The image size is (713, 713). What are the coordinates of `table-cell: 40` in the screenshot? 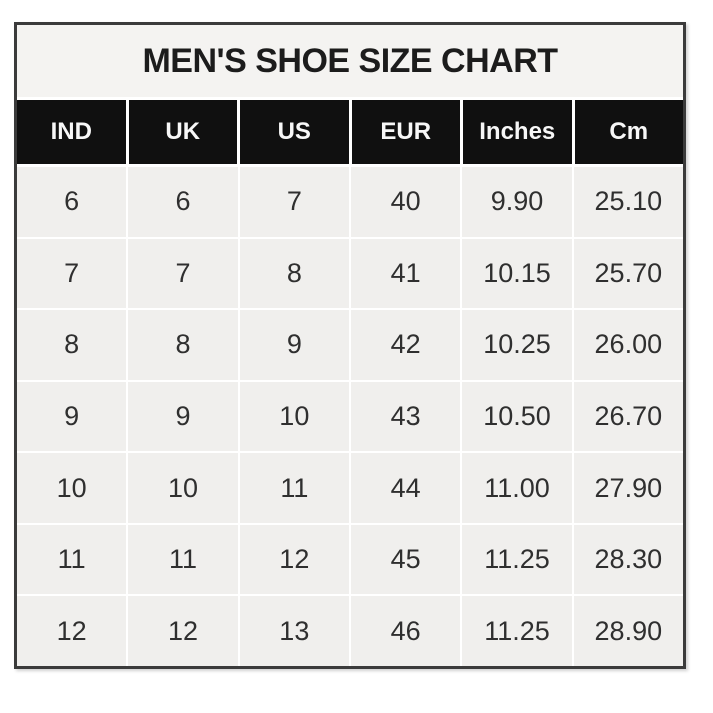 It's located at (406, 202).